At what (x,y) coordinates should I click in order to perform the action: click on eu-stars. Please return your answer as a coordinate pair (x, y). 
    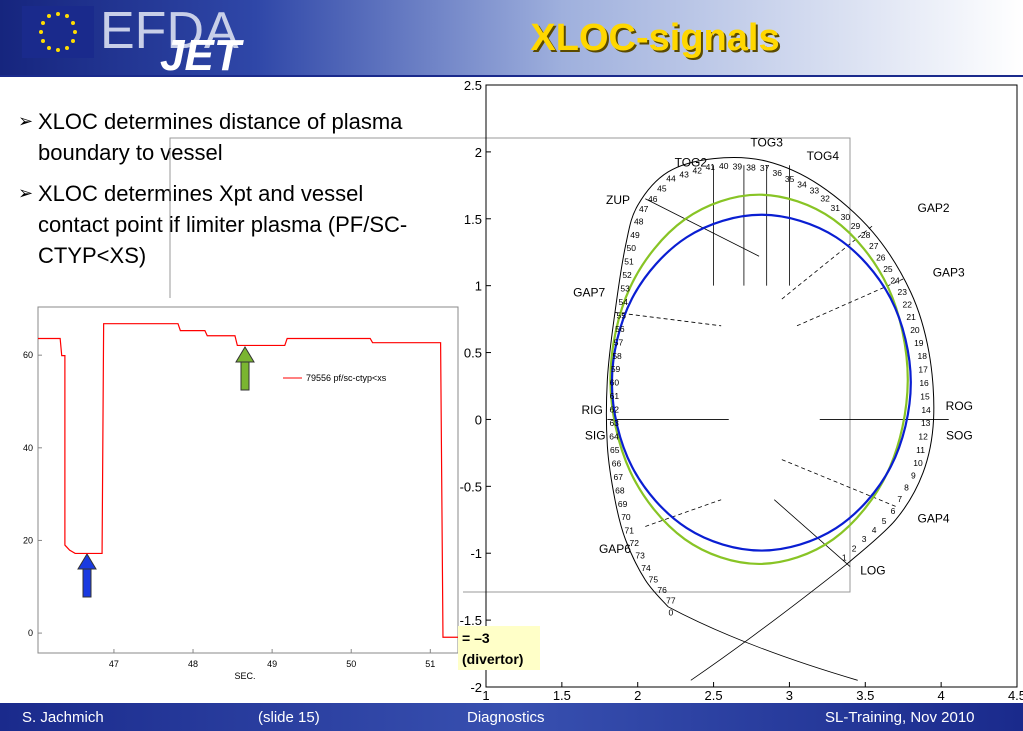
    Looking at the image, I should click on (58, 32).